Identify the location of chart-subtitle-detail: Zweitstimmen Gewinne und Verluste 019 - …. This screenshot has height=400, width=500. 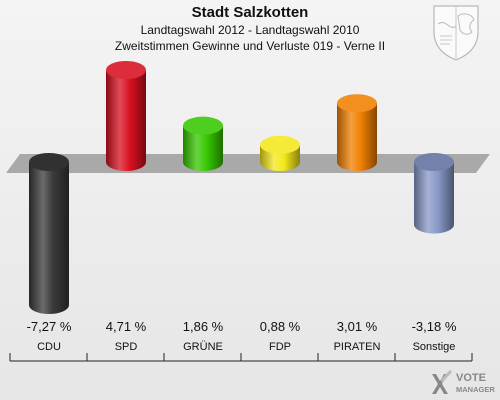
(250, 46).